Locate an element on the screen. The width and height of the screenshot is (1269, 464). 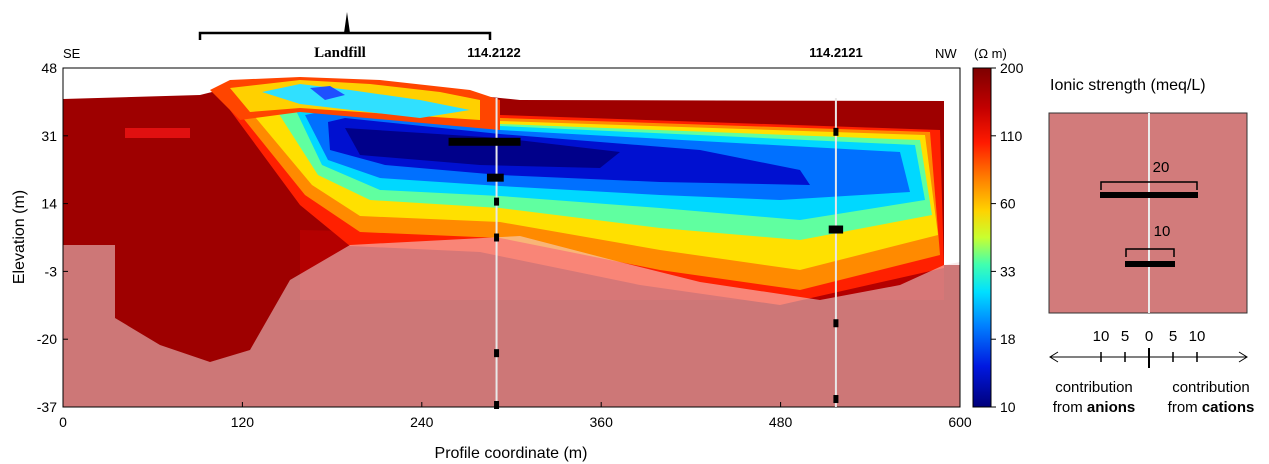
cations-caption-line2: from cations is located at coordinates (1211, 407).